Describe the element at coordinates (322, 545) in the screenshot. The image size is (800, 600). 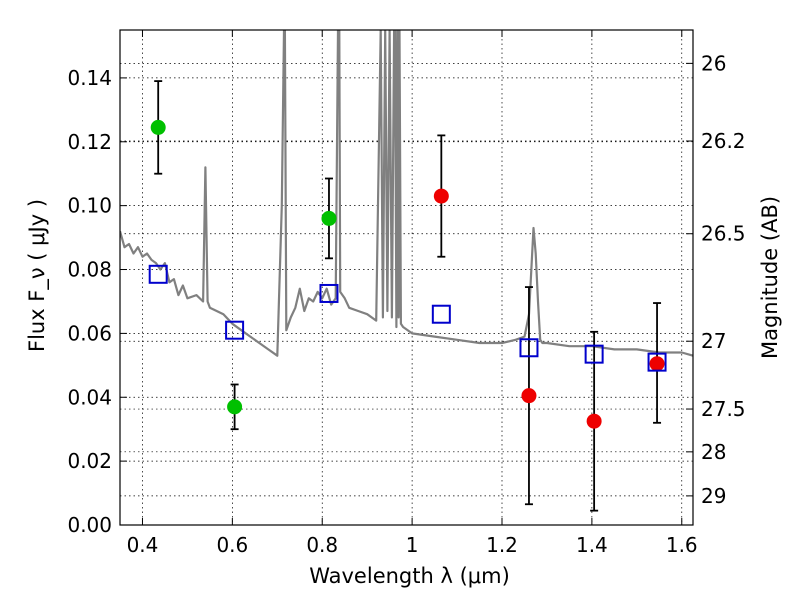
I see `x-tick-label: 0.8` at that location.